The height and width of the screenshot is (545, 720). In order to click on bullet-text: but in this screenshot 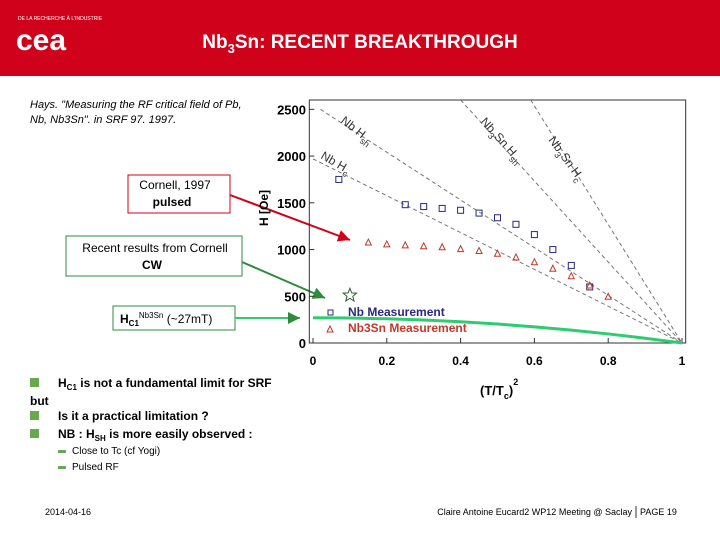, I will do `click(39, 401)`.